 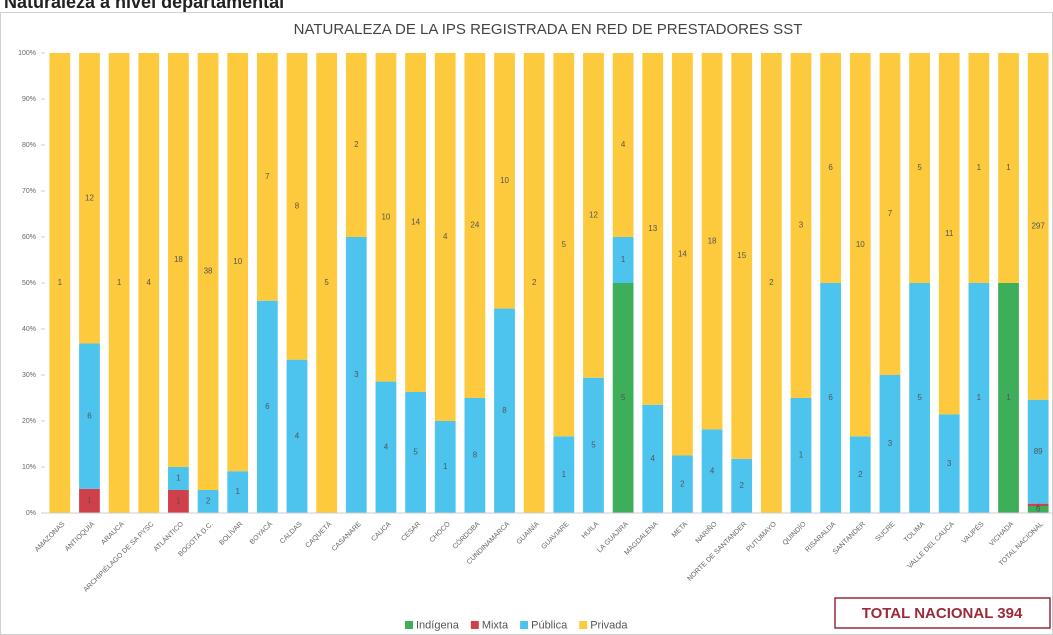 I want to click on y-tick-label: 40%, so click(x=29, y=329).